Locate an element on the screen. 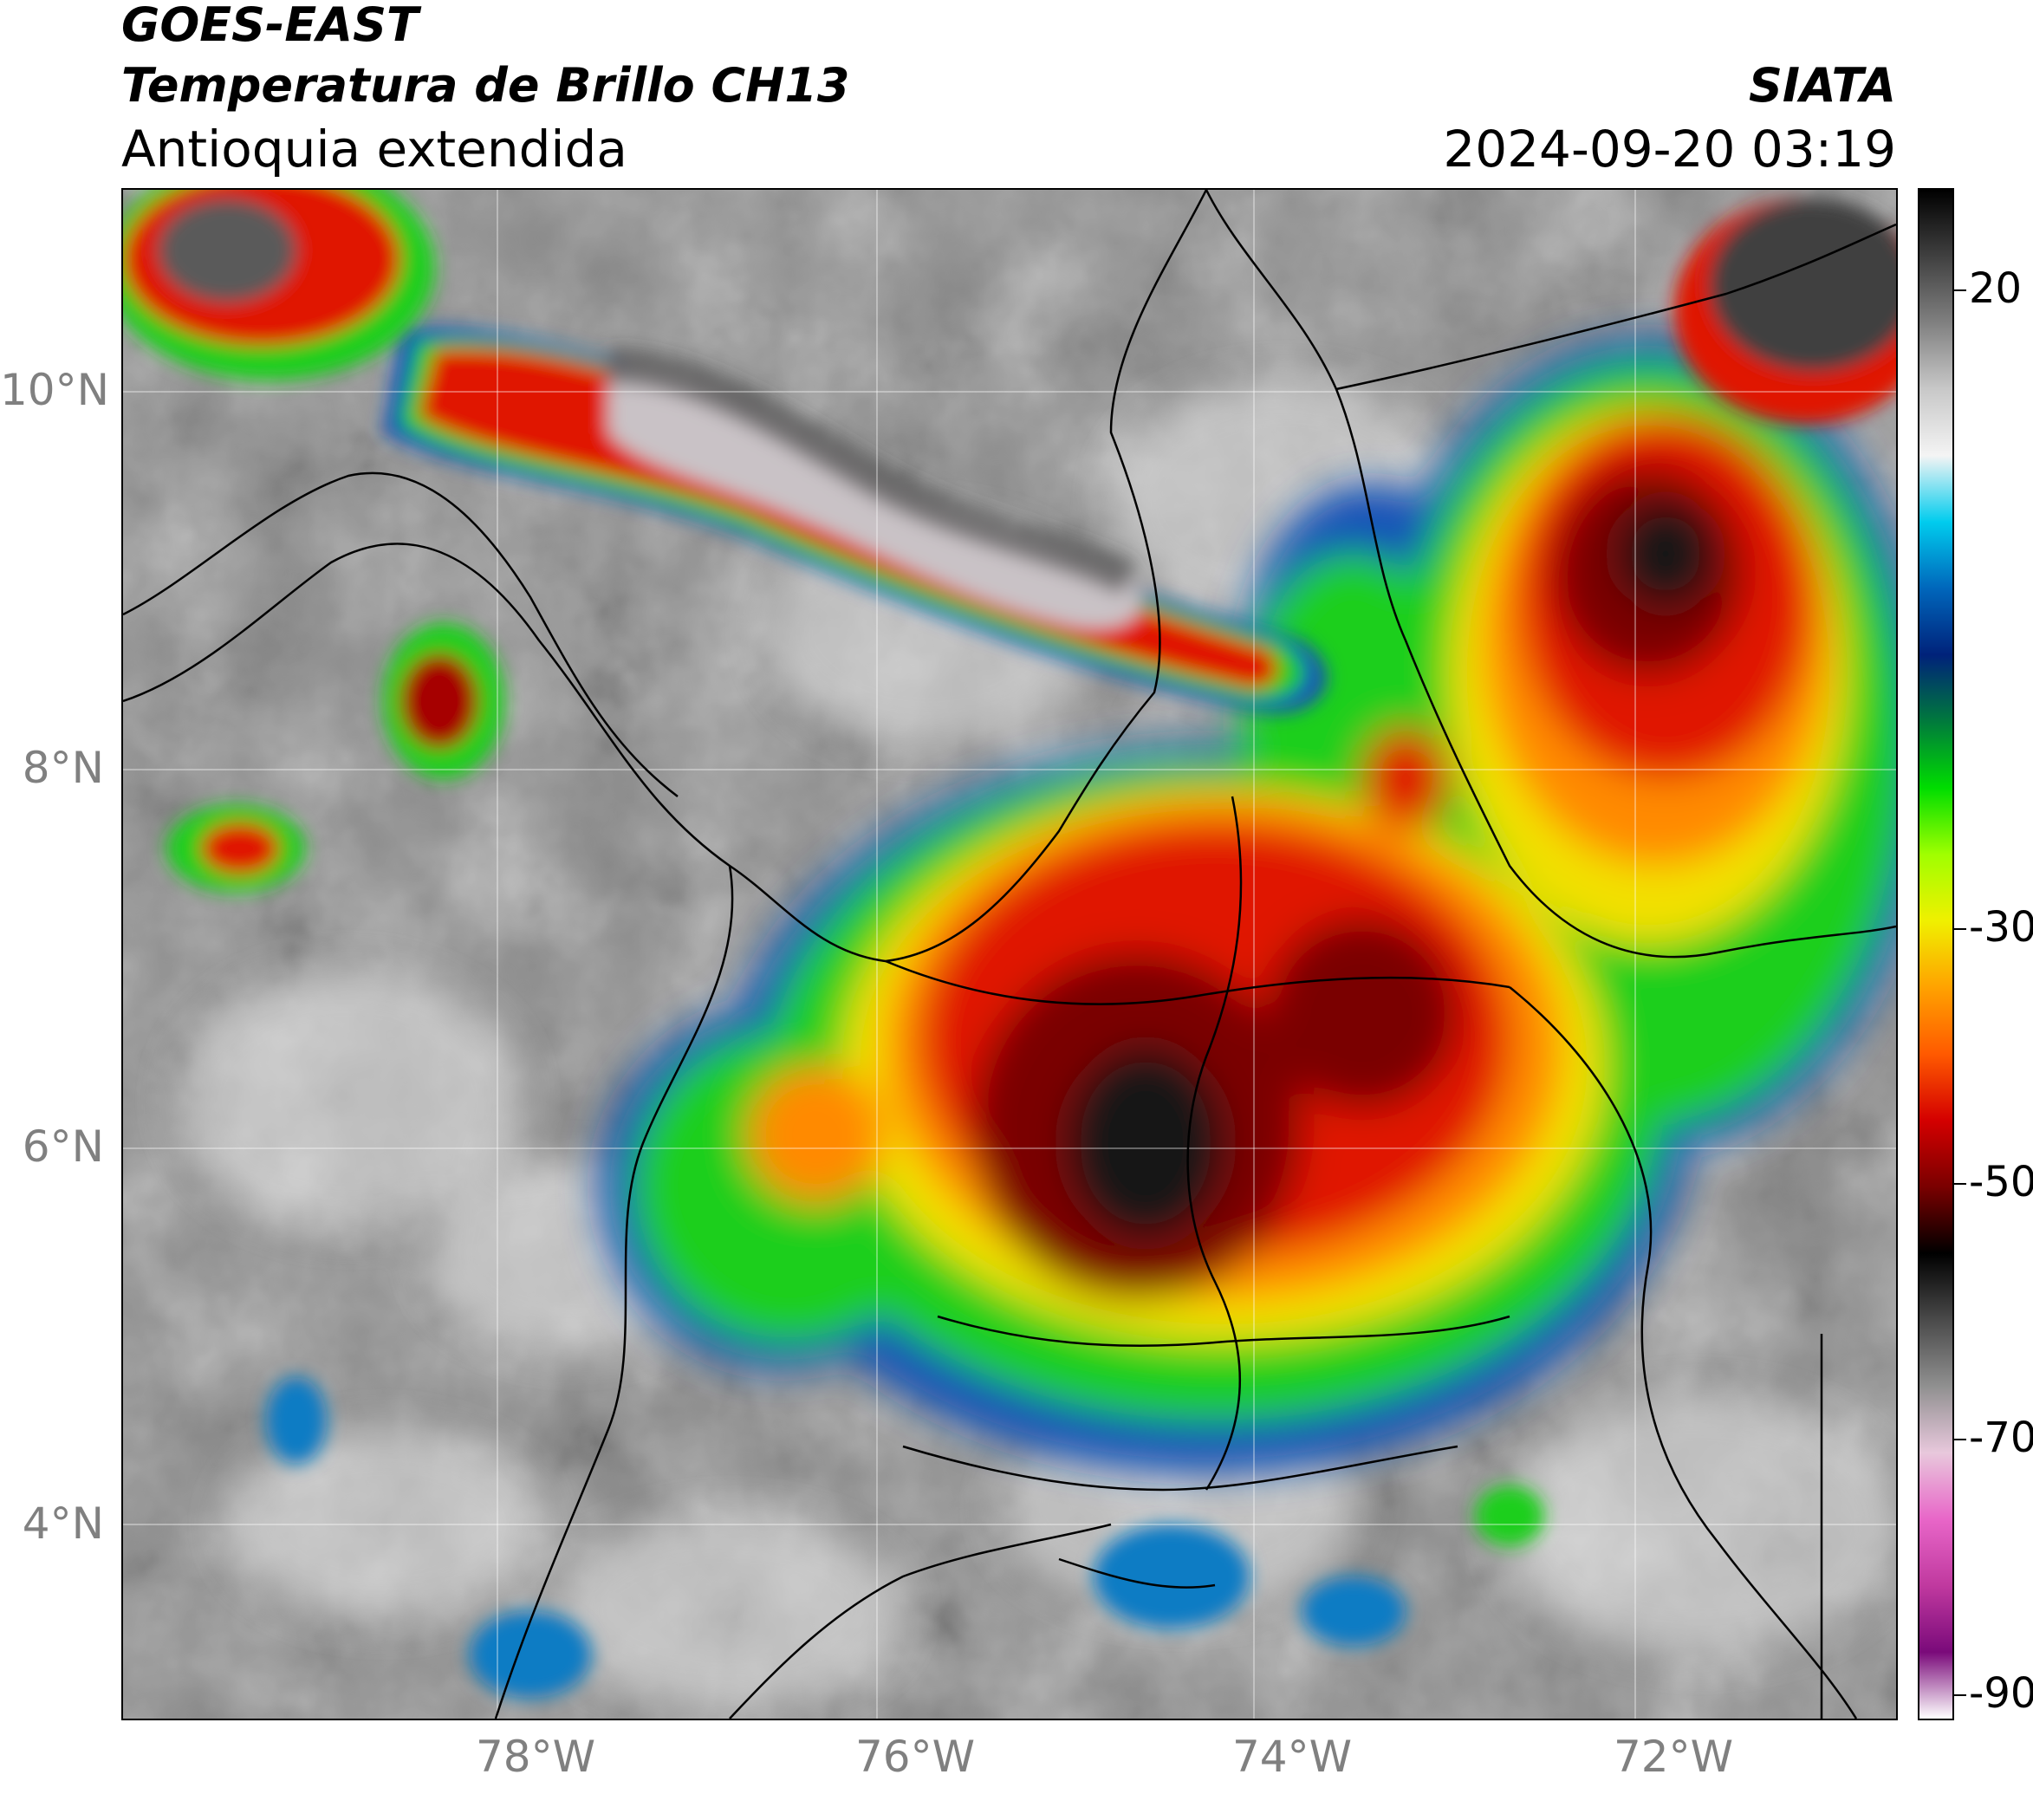 The height and width of the screenshot is (1820, 2033). satellite-title: GOES-EAST is located at coordinates (270, 26).